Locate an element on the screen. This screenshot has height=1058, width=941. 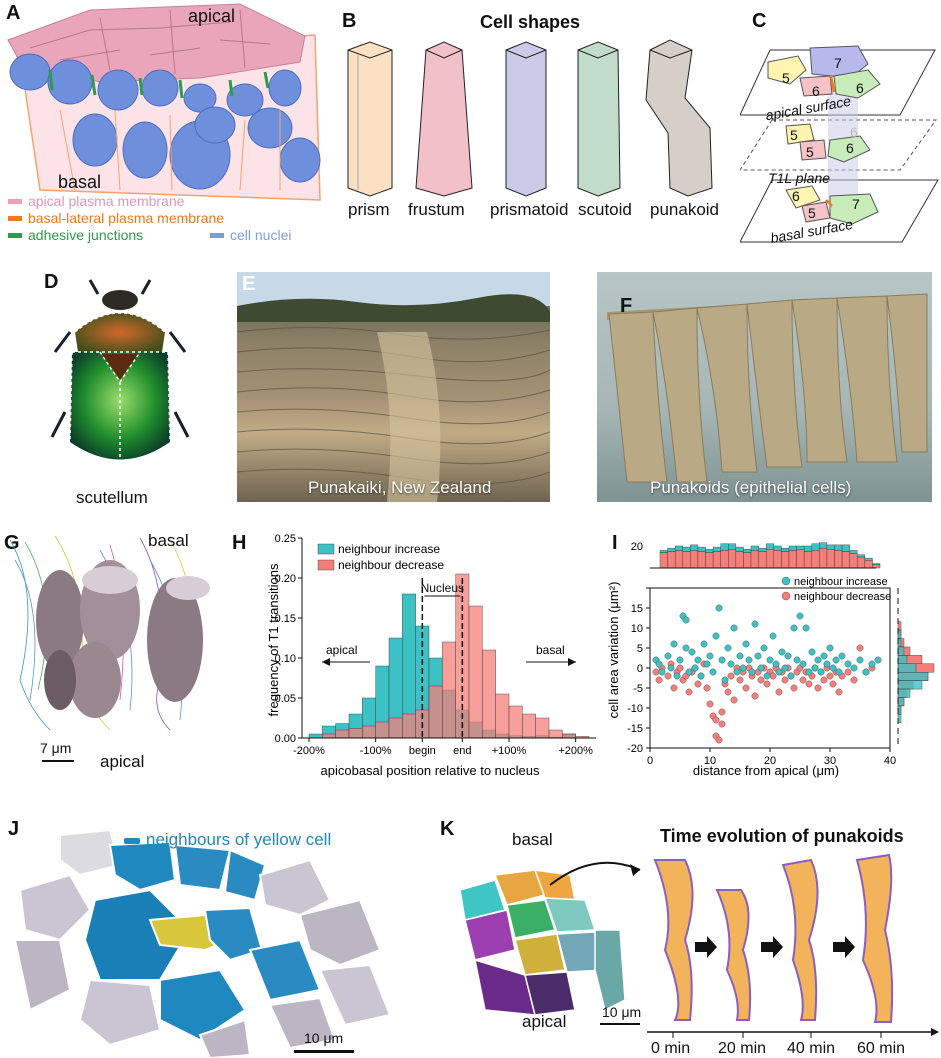
t1l-plane-label: T1L plane is located at coordinates (799, 178).